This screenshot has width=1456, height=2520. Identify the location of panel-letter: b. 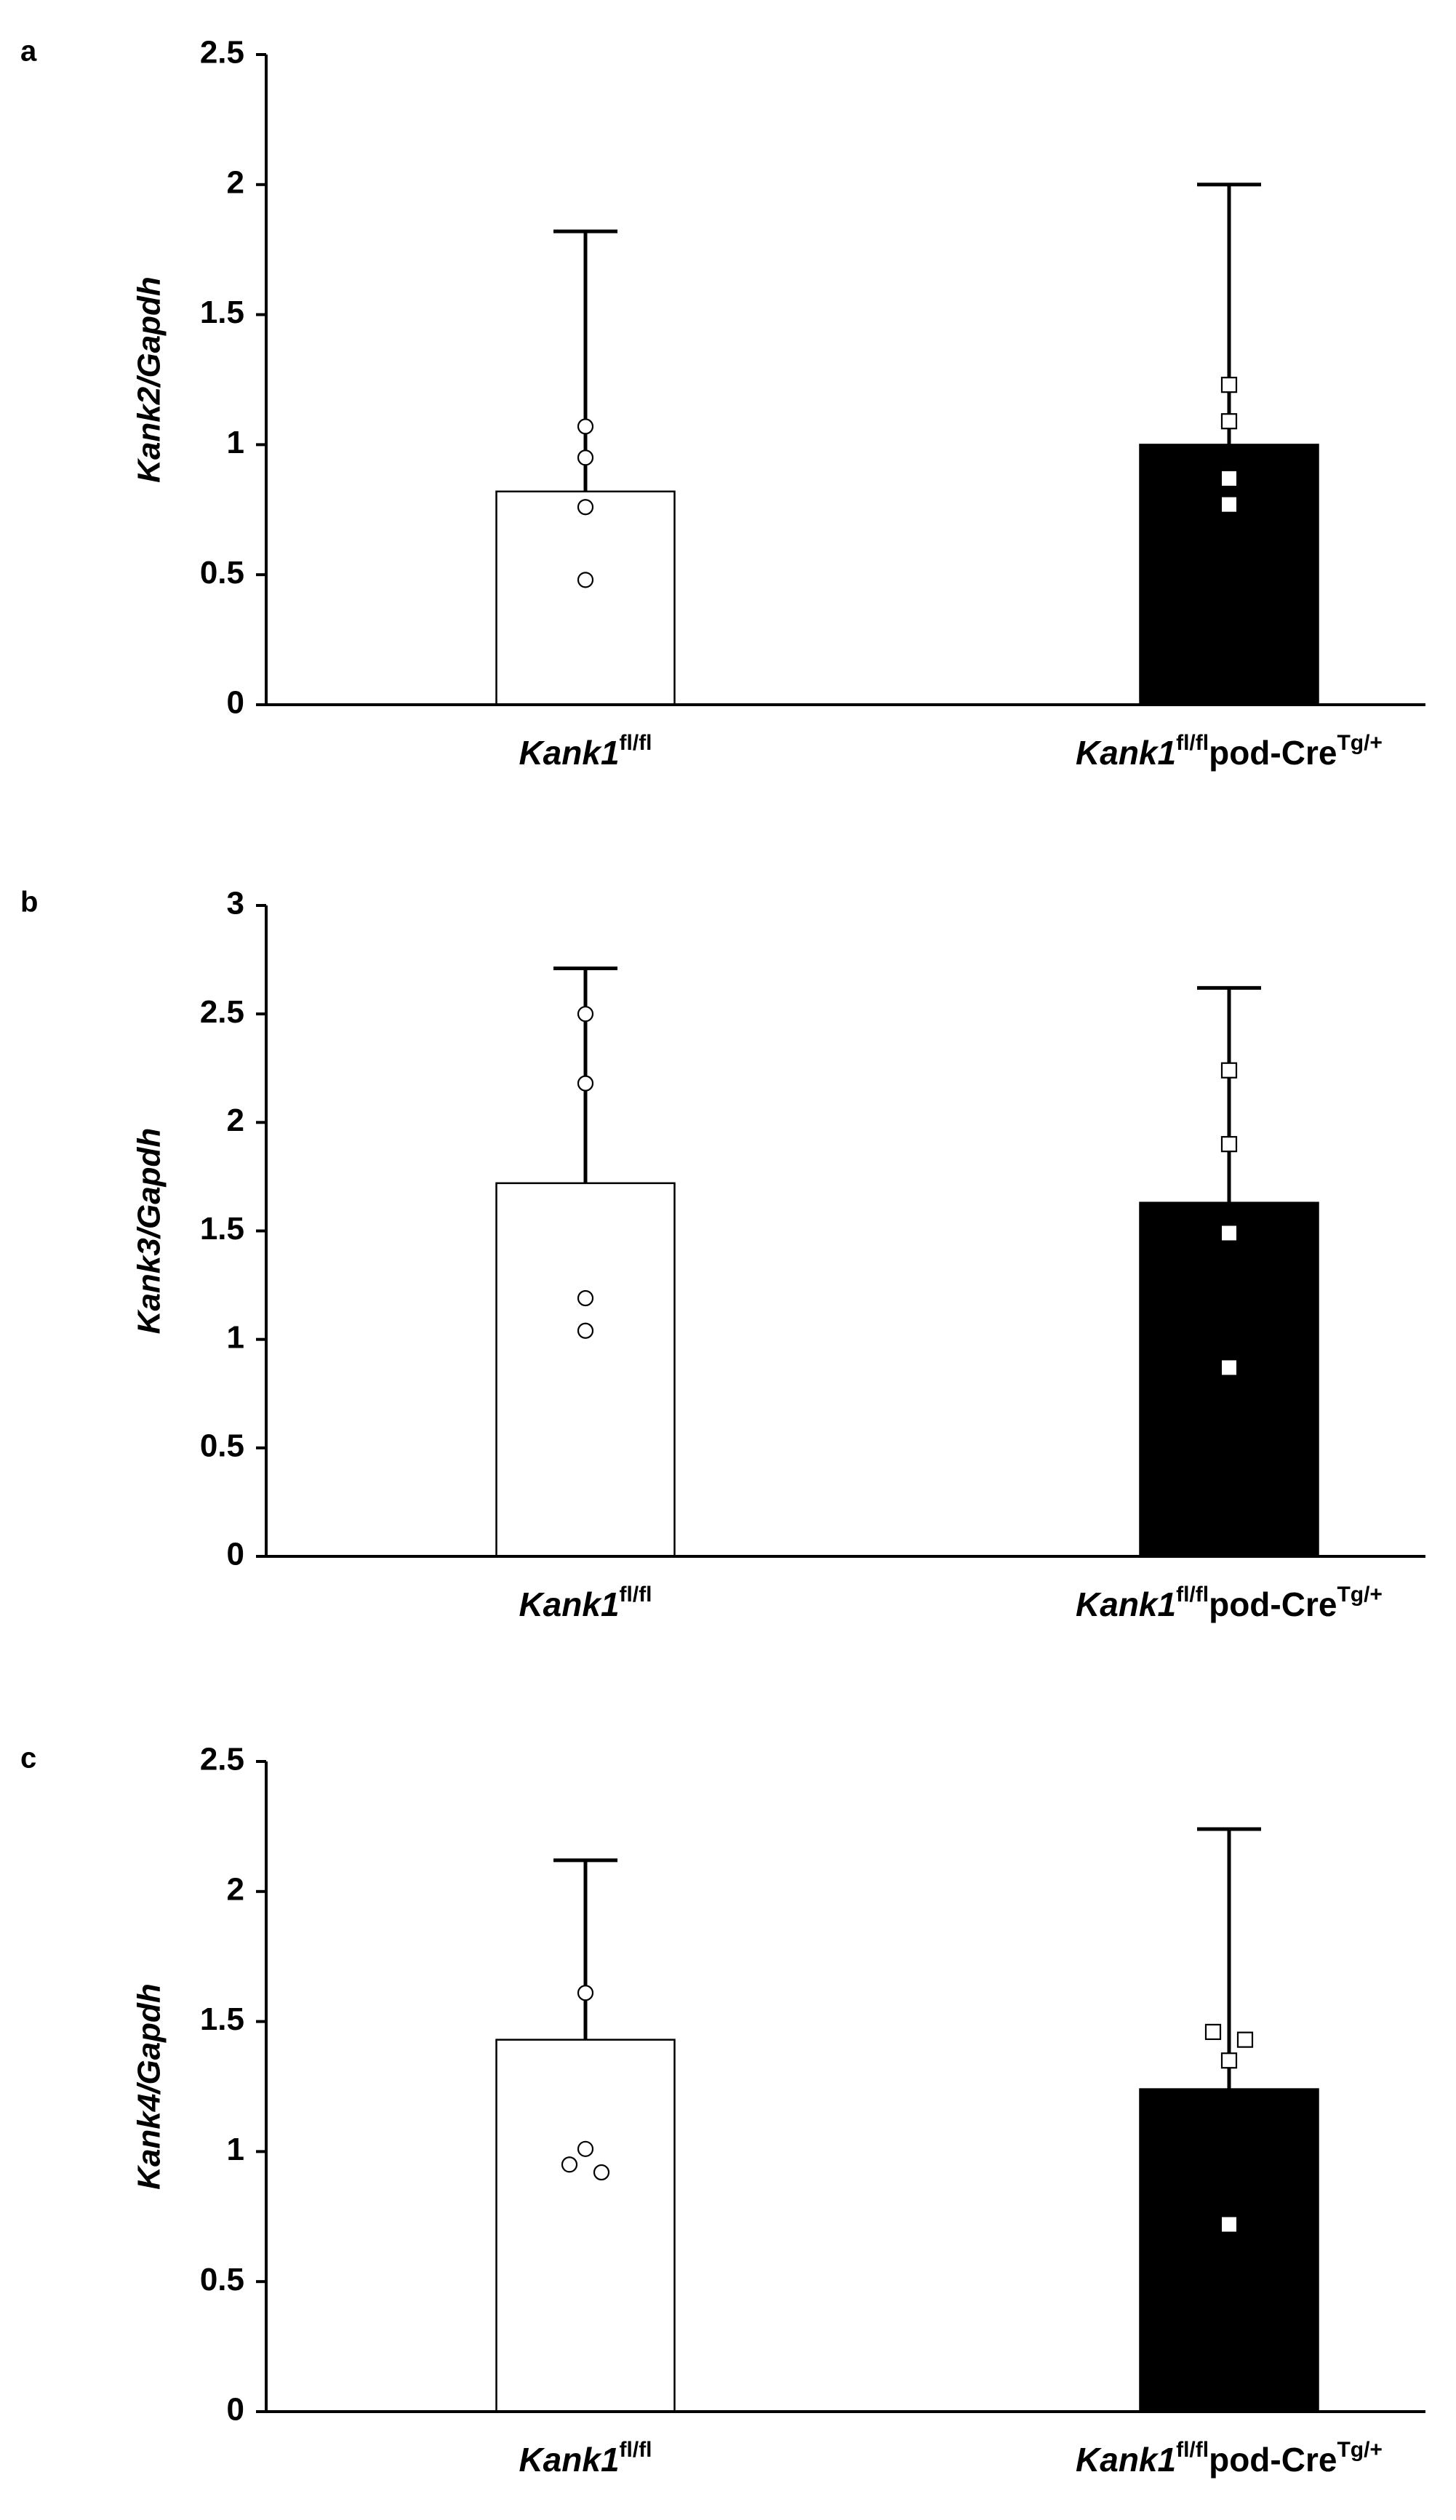
(29, 903).